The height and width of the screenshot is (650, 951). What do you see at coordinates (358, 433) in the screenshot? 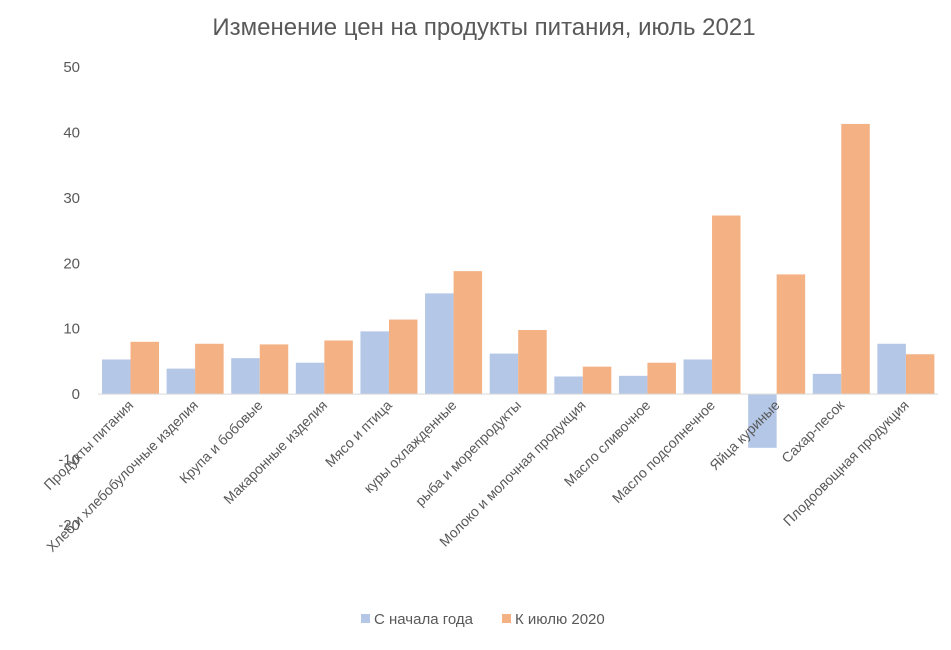
I see `x-tick-label: Мясо и птица` at bounding box center [358, 433].